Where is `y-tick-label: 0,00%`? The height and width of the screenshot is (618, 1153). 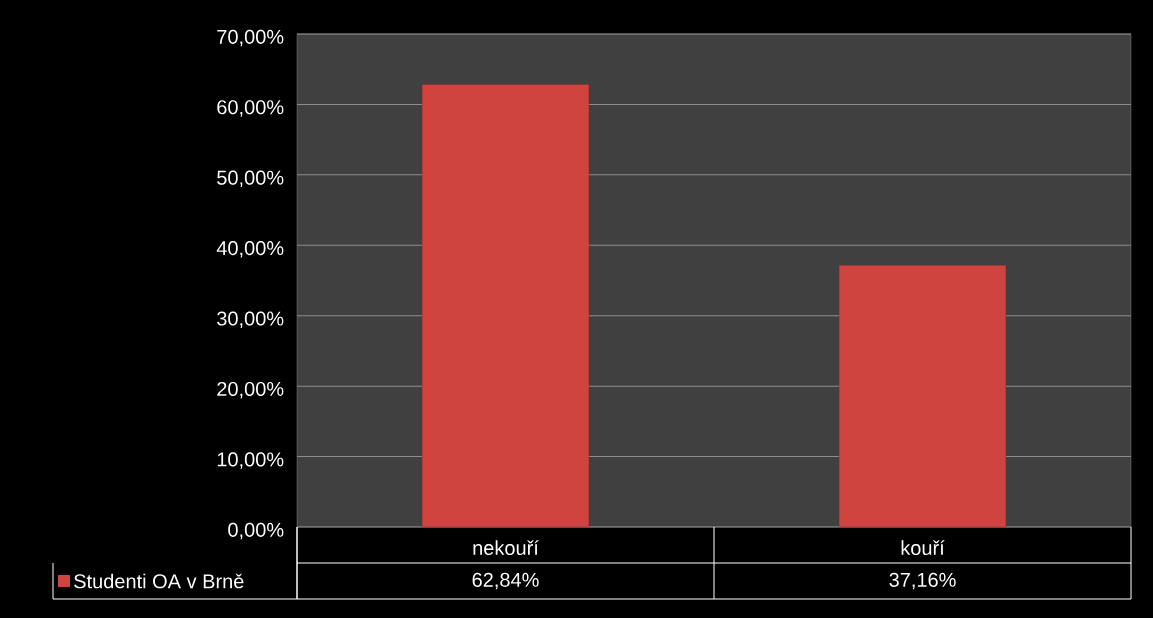
y-tick-label: 0,00% is located at coordinates (256, 531).